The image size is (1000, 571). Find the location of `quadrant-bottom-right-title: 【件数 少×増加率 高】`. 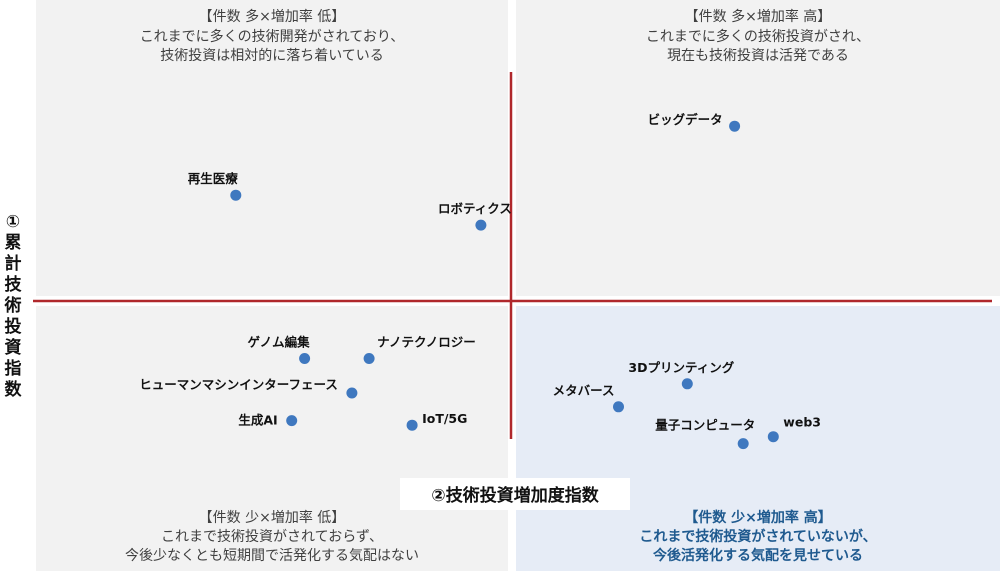

quadrant-bottom-right-title: 【件数 少×増加率 高】 is located at coordinates (757, 517).